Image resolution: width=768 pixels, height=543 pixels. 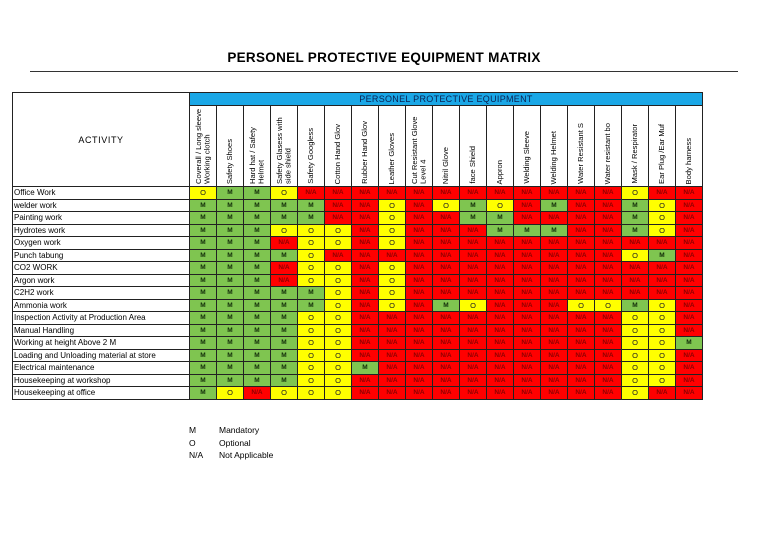 What do you see at coordinates (239, 430) in the screenshot?
I see `legend-label: Mandatory` at bounding box center [239, 430].